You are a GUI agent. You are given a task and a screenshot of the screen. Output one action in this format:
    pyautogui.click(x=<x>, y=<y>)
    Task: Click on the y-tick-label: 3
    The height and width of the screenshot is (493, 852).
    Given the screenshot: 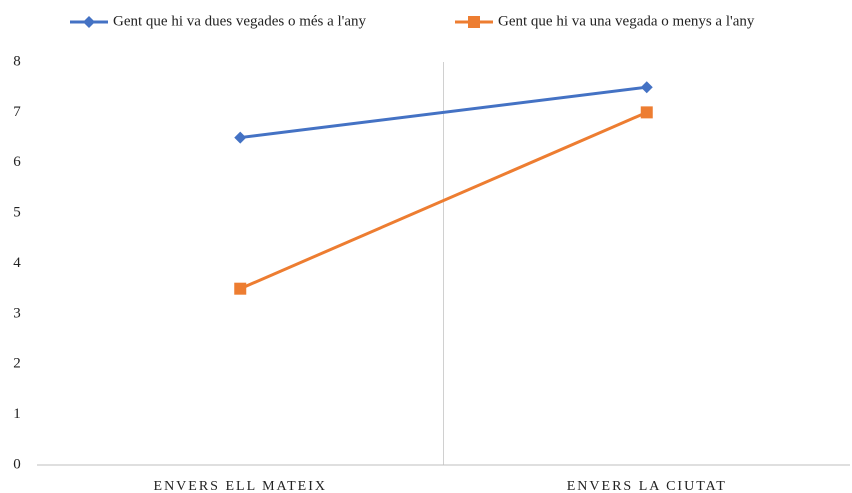 What is the action you would take?
    pyautogui.click(x=17, y=313)
    